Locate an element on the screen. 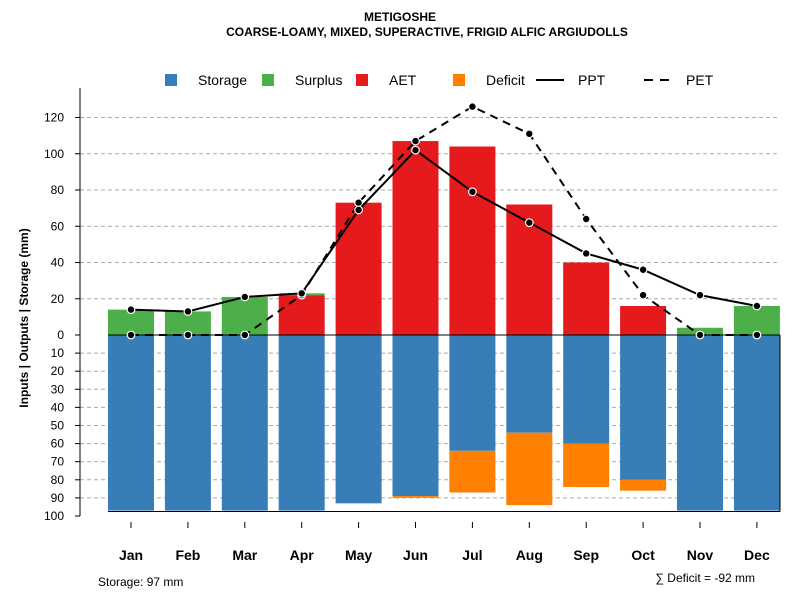 This screenshot has width=800, height=600. pet-point-dec is located at coordinates (757, 335).